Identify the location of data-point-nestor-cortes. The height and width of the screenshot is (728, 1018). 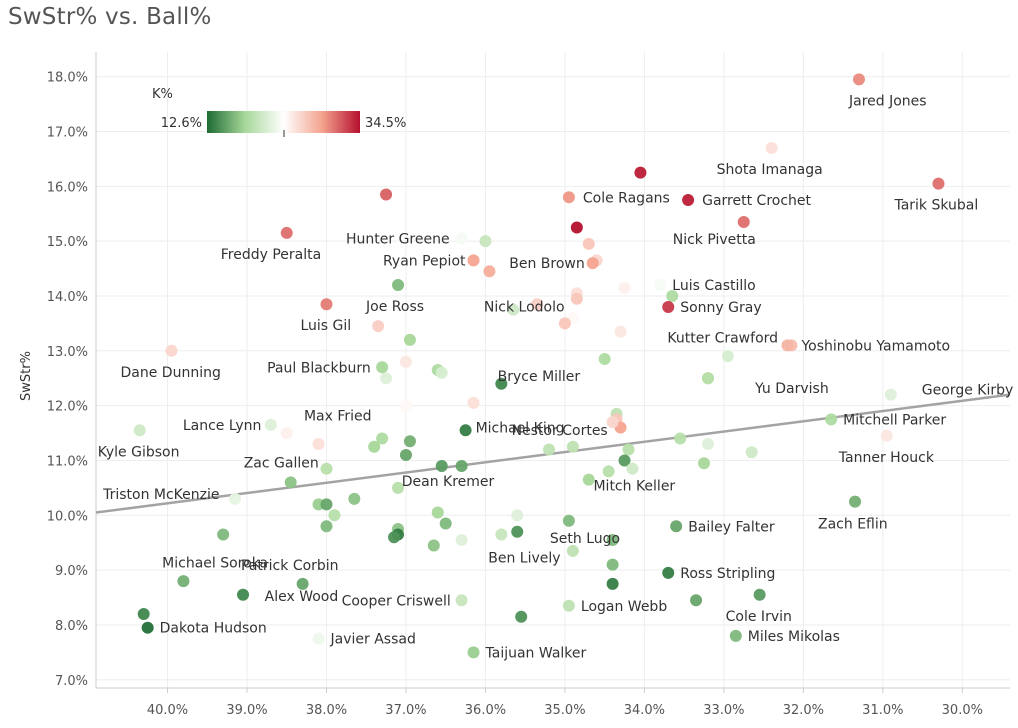
(612, 422).